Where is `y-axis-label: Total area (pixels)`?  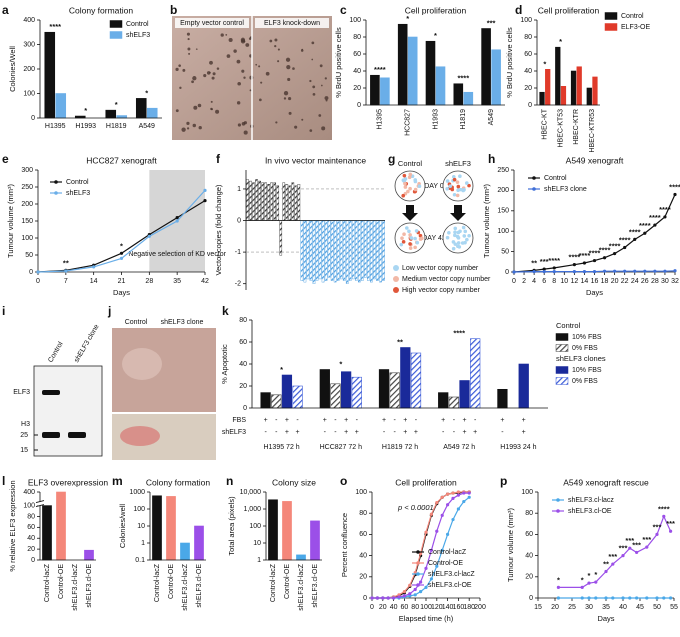 y-axis-label: Total area (pixels) is located at coordinates (231, 526).